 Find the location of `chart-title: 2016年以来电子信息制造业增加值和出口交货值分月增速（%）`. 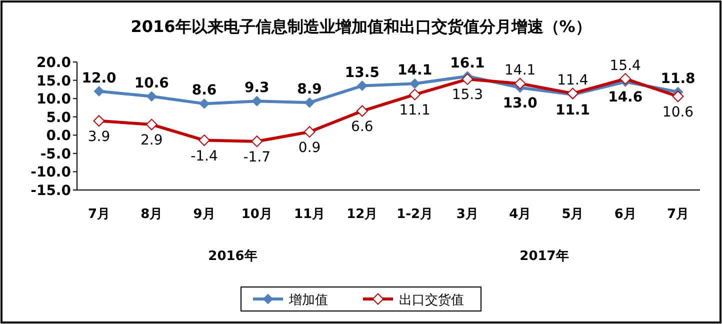

chart-title: 2016年以来电子信息制造业增加值和出口交货值分月增速（%） is located at coordinates (361, 26).